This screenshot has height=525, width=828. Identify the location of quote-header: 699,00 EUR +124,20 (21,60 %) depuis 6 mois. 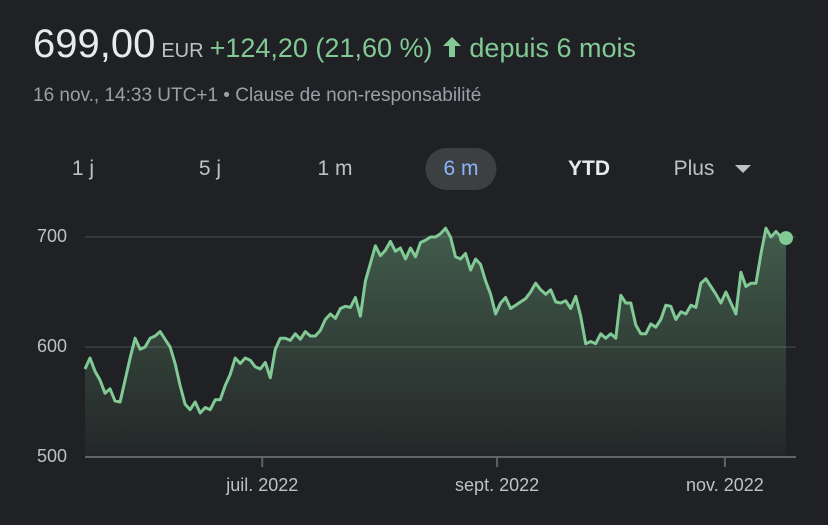
(334, 44).